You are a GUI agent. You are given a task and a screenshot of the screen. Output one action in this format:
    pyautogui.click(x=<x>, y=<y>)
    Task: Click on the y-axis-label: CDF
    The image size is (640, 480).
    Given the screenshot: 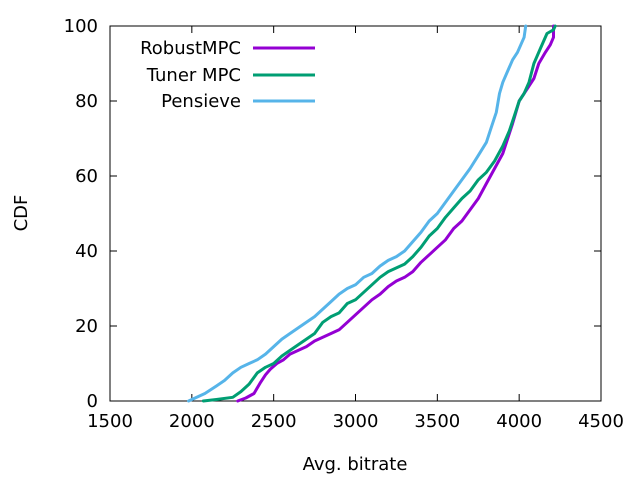 What is the action you would take?
    pyautogui.click(x=21, y=213)
    